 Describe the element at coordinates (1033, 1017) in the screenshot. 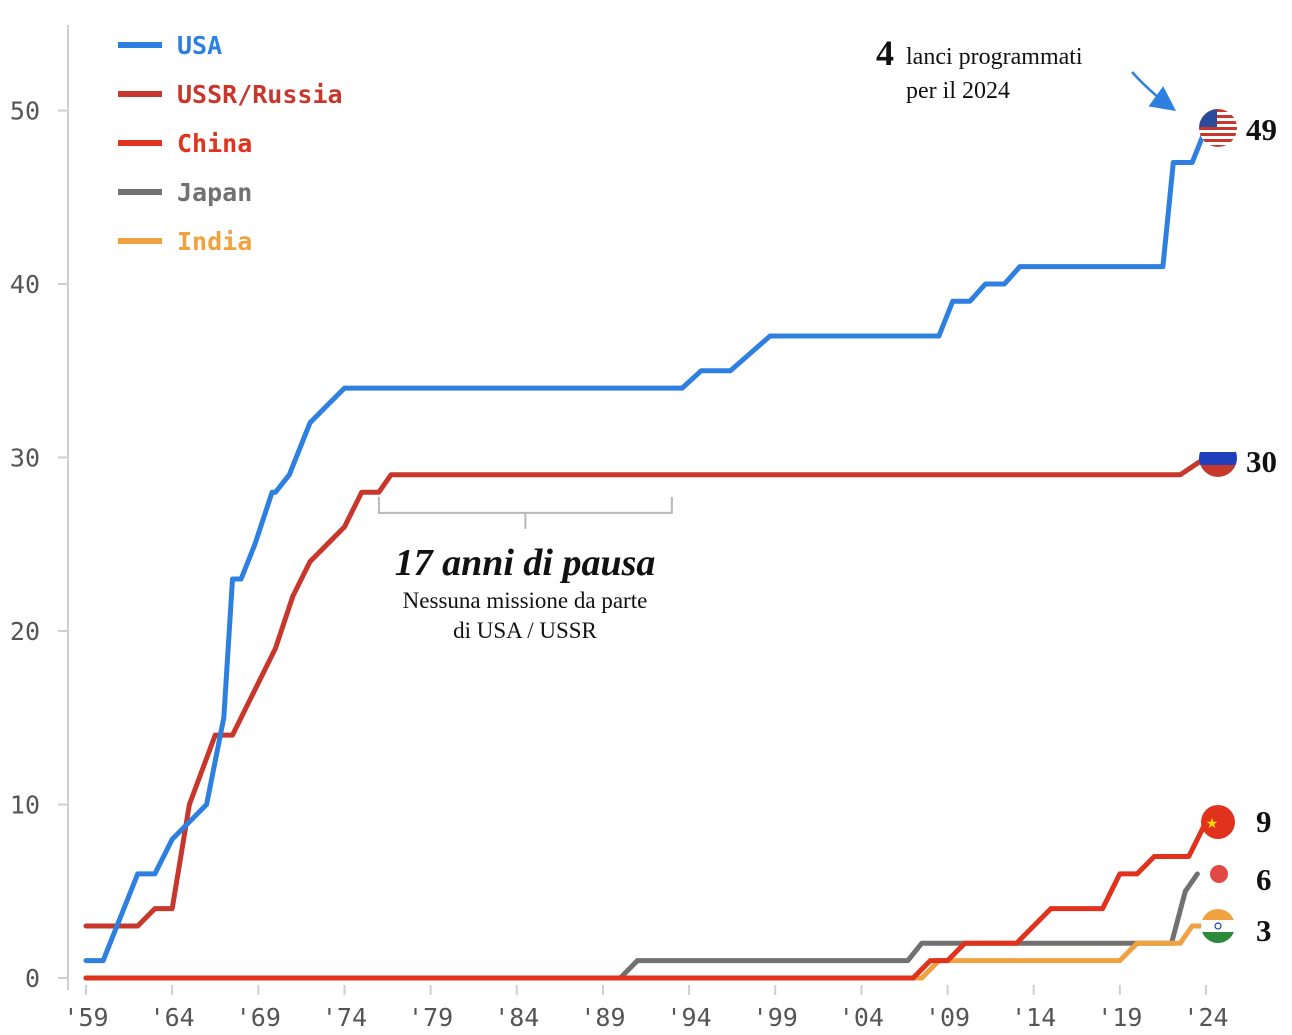

I see `x-tick-label-2014: '14` at that location.